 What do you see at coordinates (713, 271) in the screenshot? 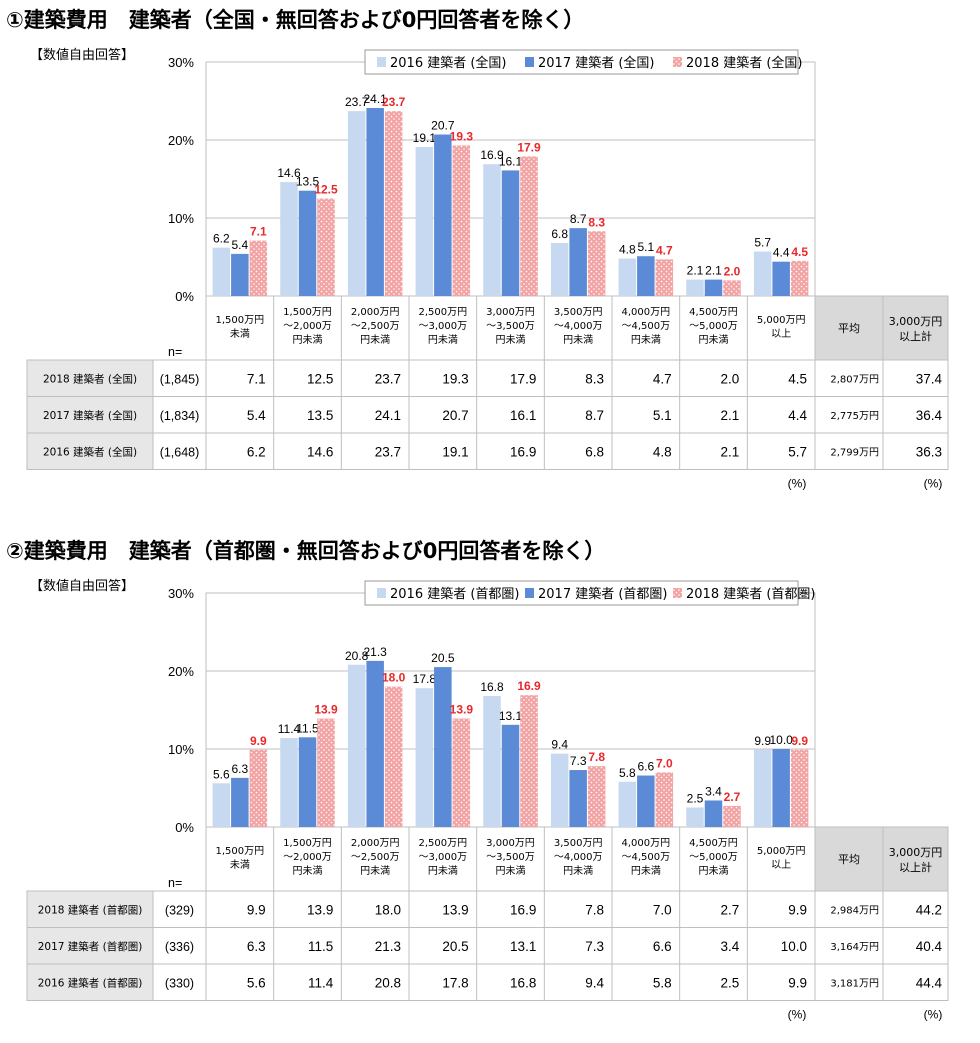
I see `data-label: 2.1` at bounding box center [713, 271].